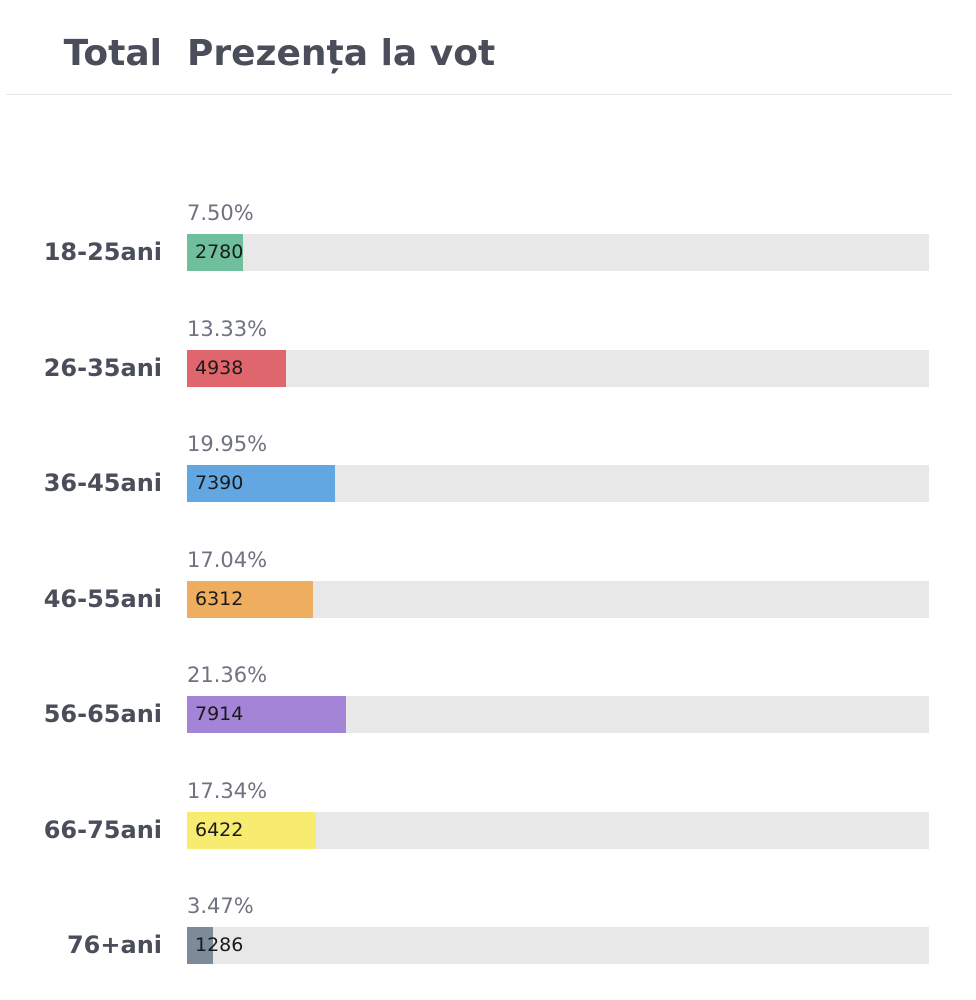 The height and width of the screenshot is (1000, 976). I want to click on category-label: 66-75ani, so click(102, 830).